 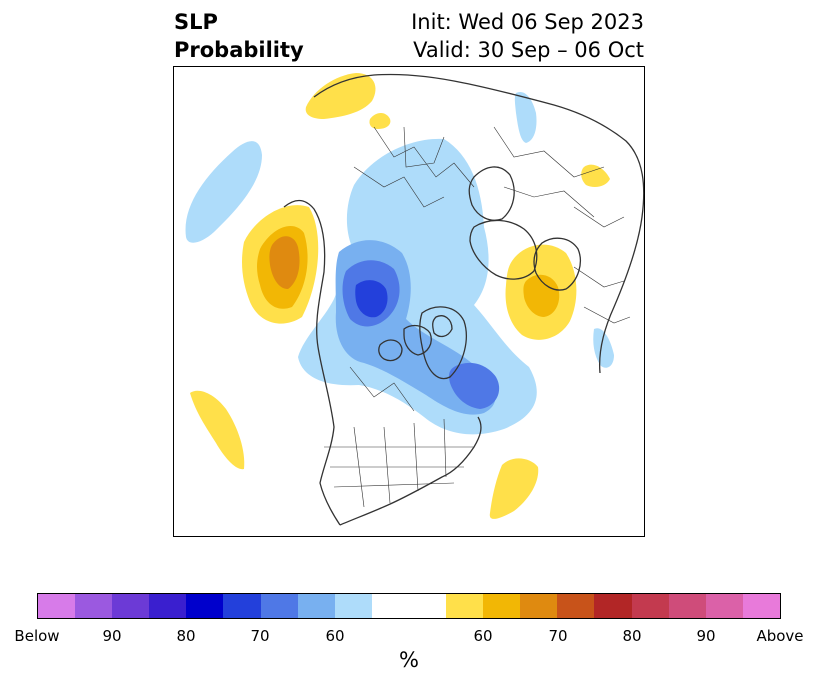 I want to click on anomaly-right-yellow, so click(x=595, y=175).